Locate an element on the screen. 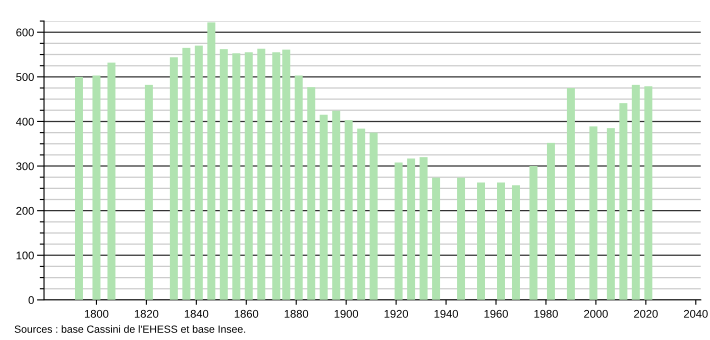 The height and width of the screenshot is (340, 710). y-tick-label: 500 is located at coordinates (25, 77).